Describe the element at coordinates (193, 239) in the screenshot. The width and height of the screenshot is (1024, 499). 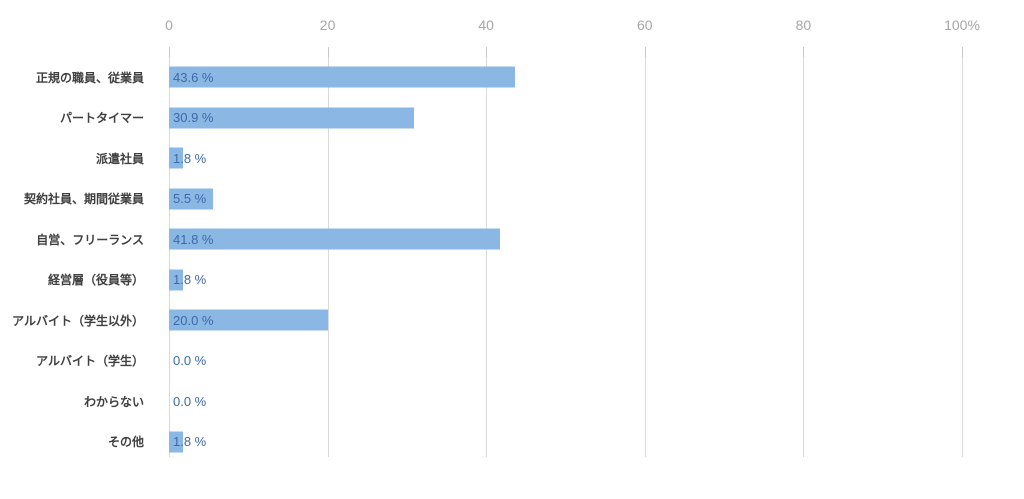
I see `value-label: 41.8 %` at that location.